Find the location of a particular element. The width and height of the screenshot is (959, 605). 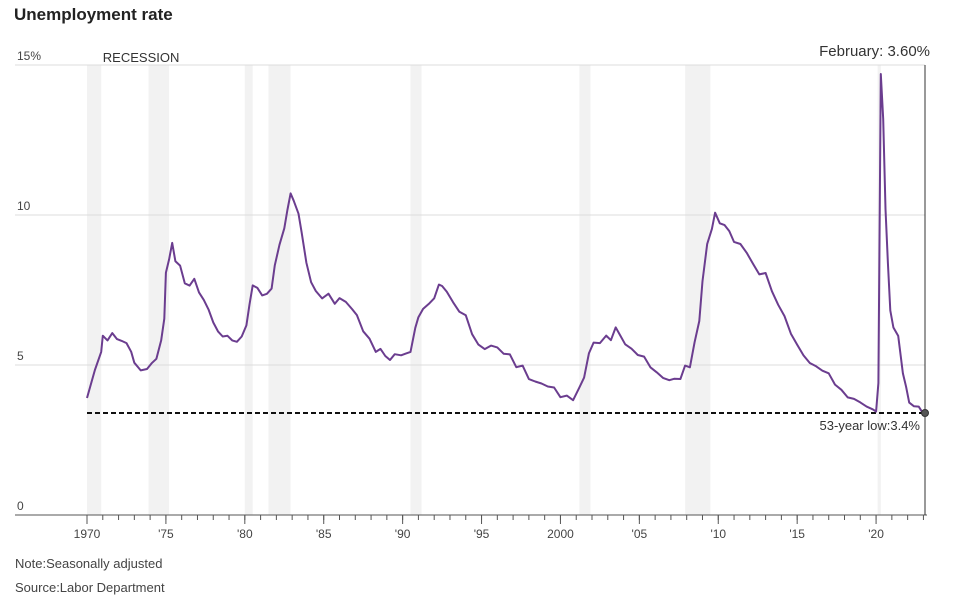

y-tick-label: 5 is located at coordinates (20, 356).